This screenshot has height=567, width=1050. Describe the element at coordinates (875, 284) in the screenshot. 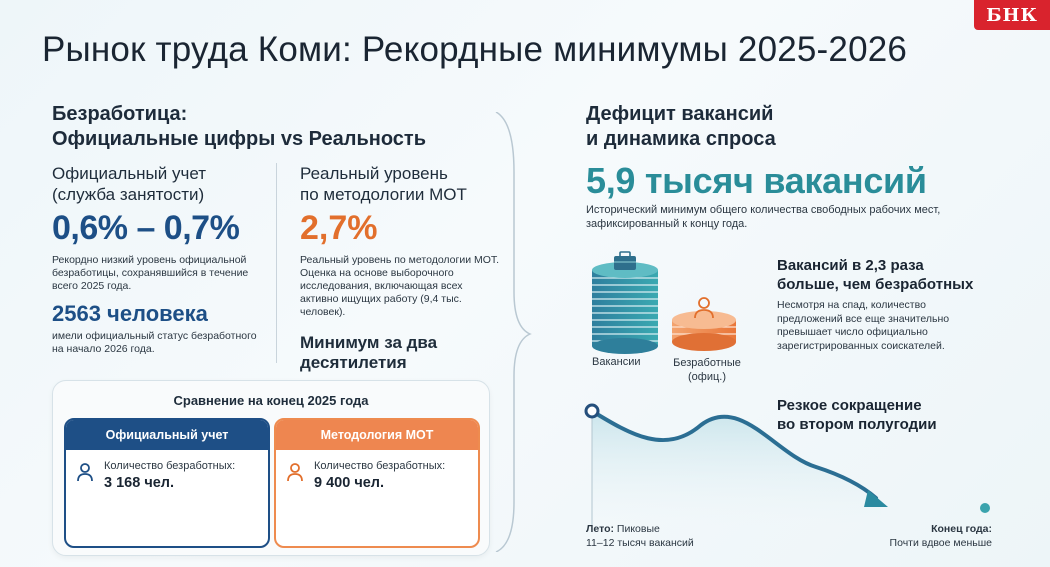

I see `ratio-heading-line2: больше, чем безработных` at that location.